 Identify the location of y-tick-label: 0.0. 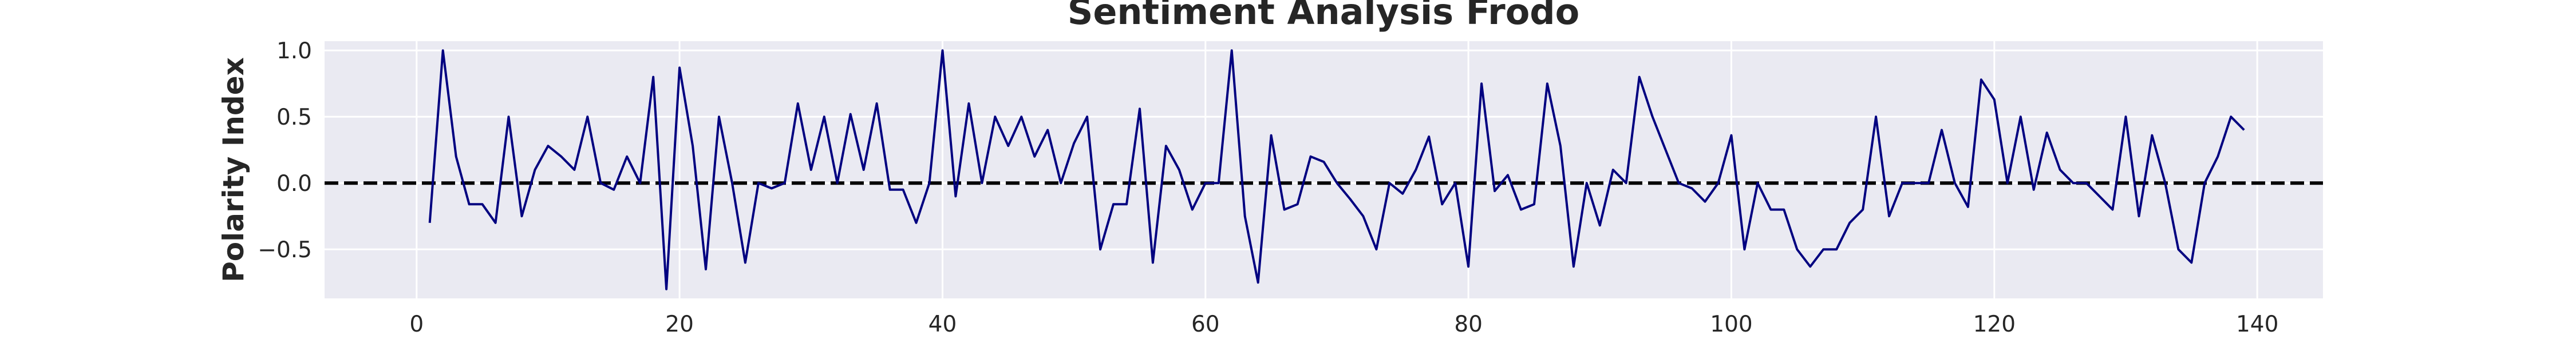
(294, 184).